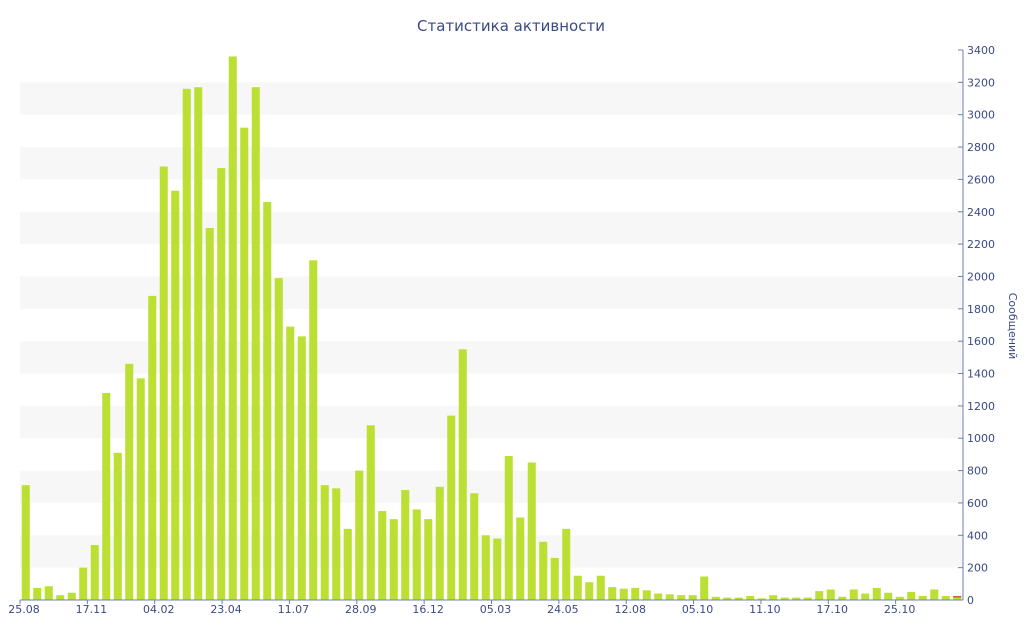  I want to click on y-tick-label: 2600, so click(981, 179).